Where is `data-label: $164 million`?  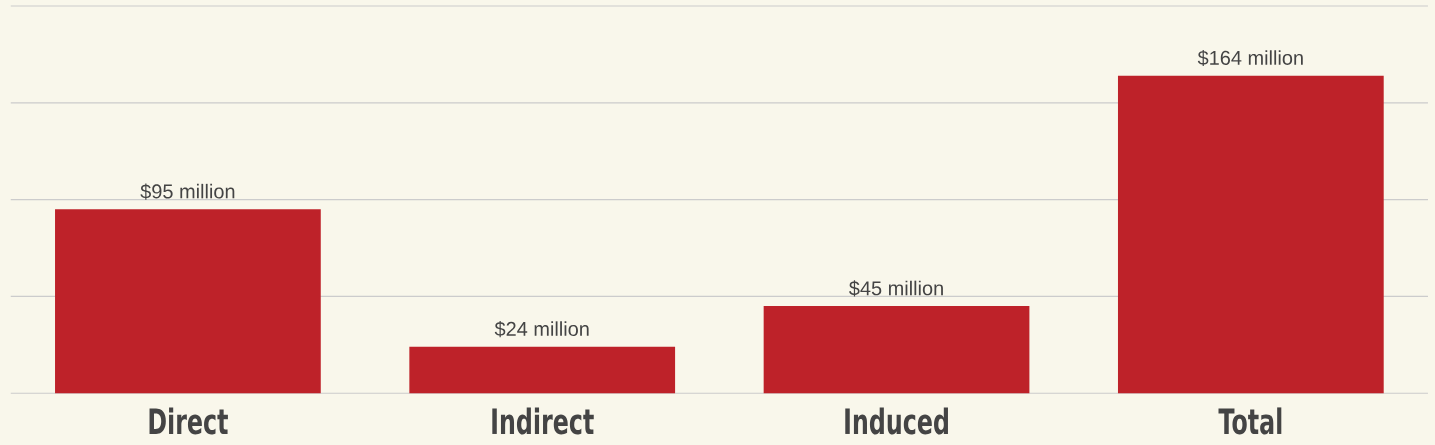
data-label: $164 million is located at coordinates (1250, 58).